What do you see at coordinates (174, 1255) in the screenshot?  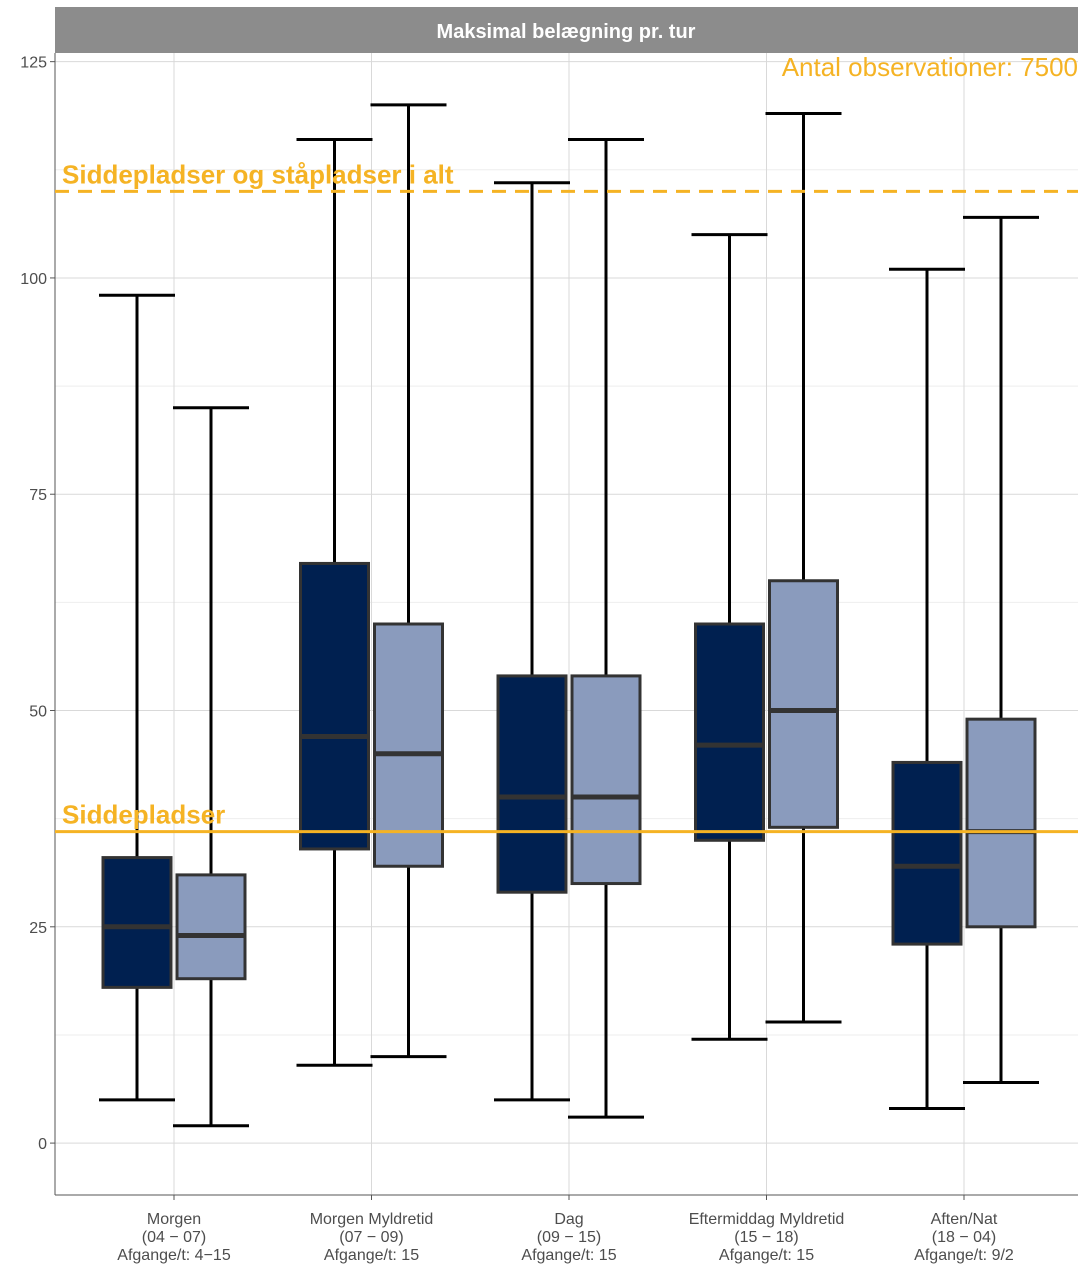 I see `x-tick-label: Afgange/t: 4−15` at bounding box center [174, 1255].